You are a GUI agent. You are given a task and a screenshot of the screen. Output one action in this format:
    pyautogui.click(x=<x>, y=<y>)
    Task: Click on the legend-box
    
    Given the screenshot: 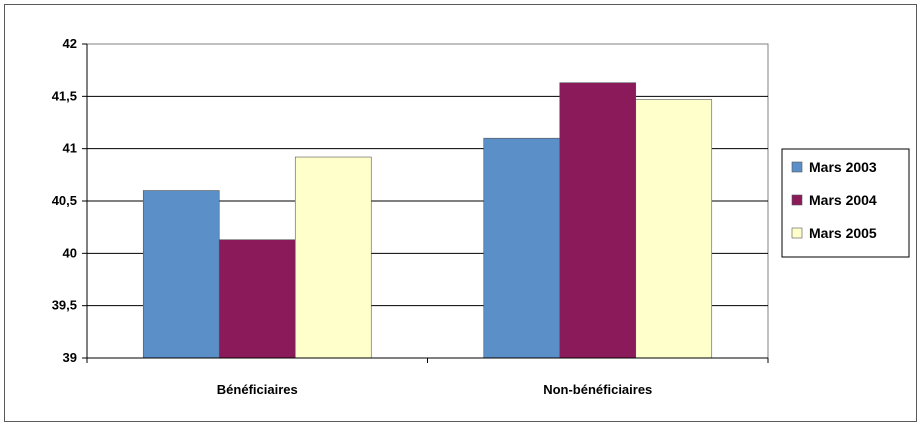 What is the action you would take?
    pyautogui.click(x=845, y=203)
    